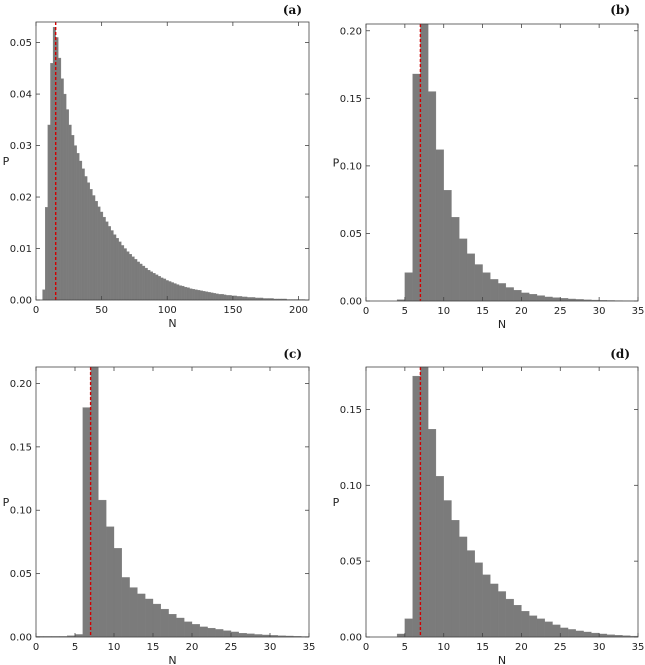 Image resolution: width=645 pixels, height=665 pixels. Describe the element at coordinates (482, 647) in the screenshot. I see `x-tick-label: 15` at that location.